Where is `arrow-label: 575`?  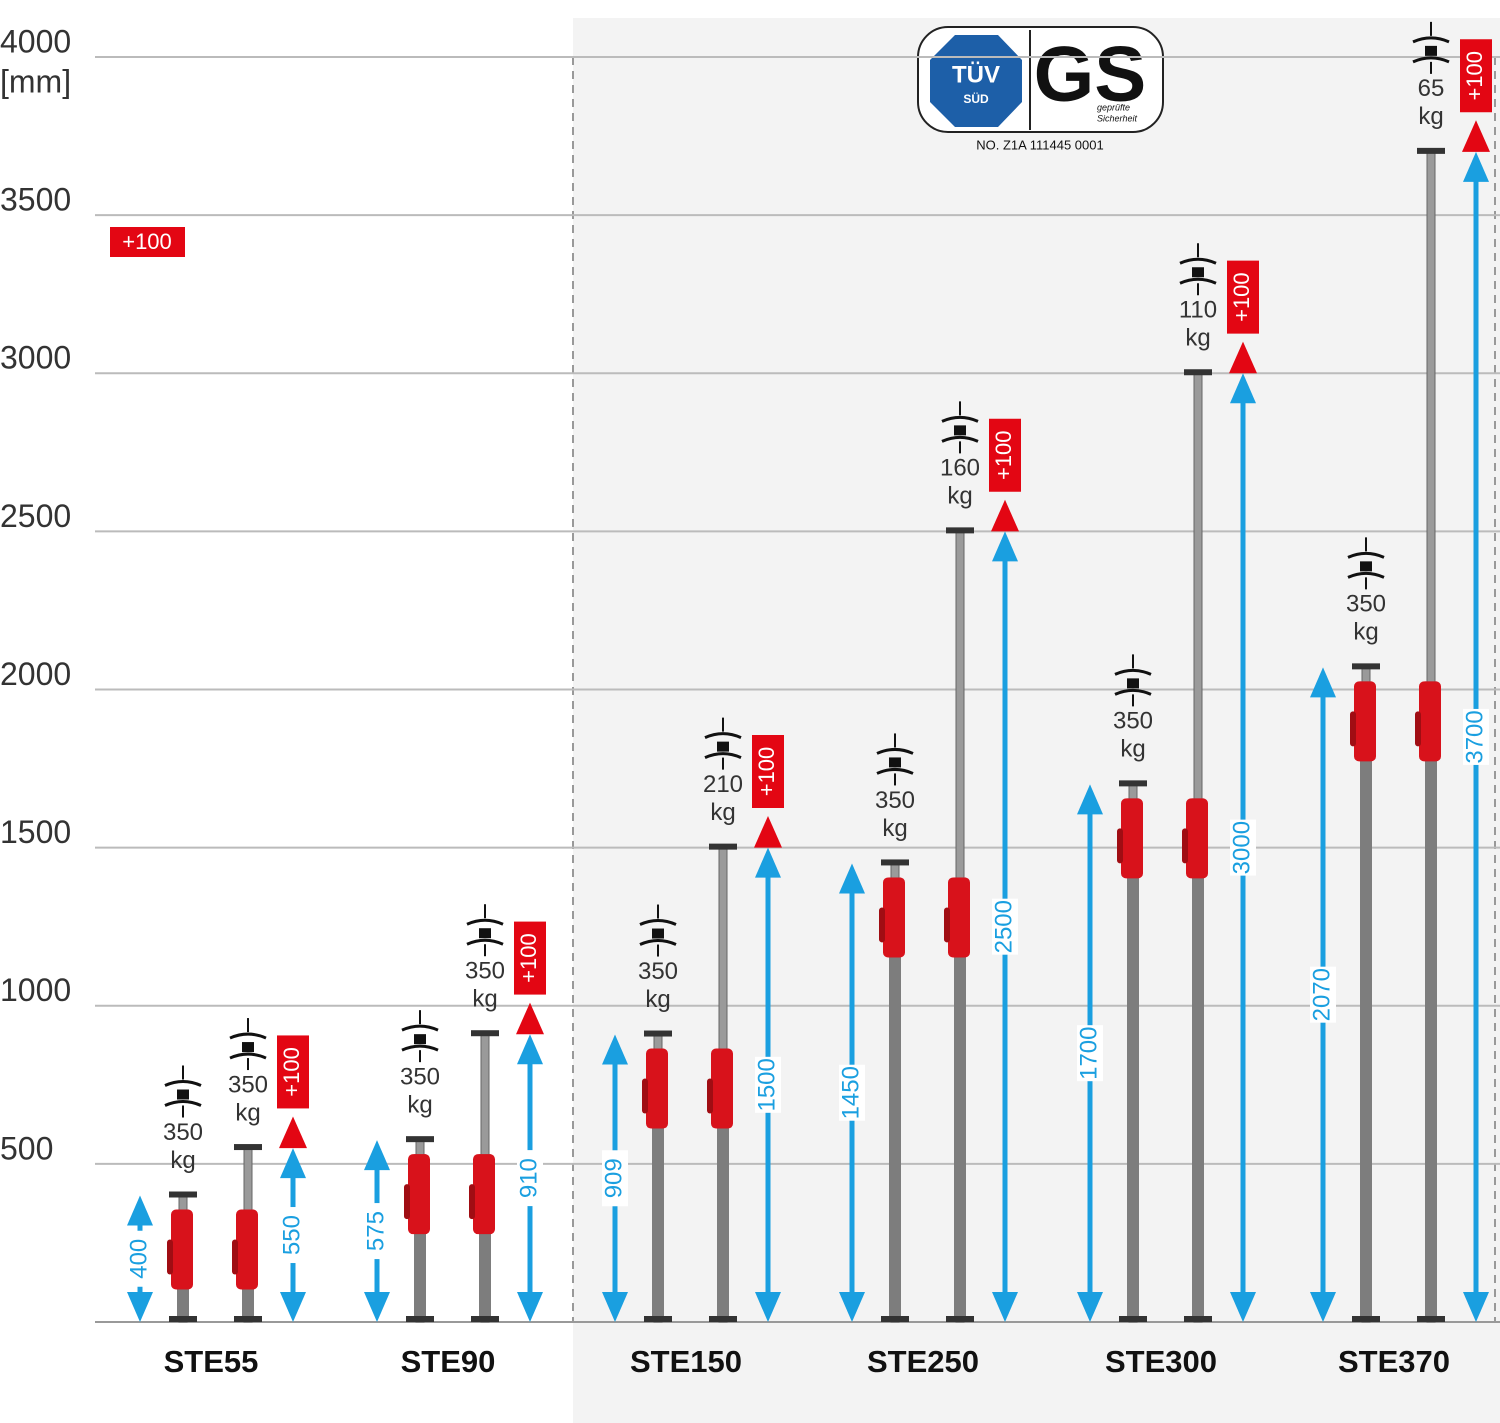
arrow-label: 575 is located at coordinates (375, 1231).